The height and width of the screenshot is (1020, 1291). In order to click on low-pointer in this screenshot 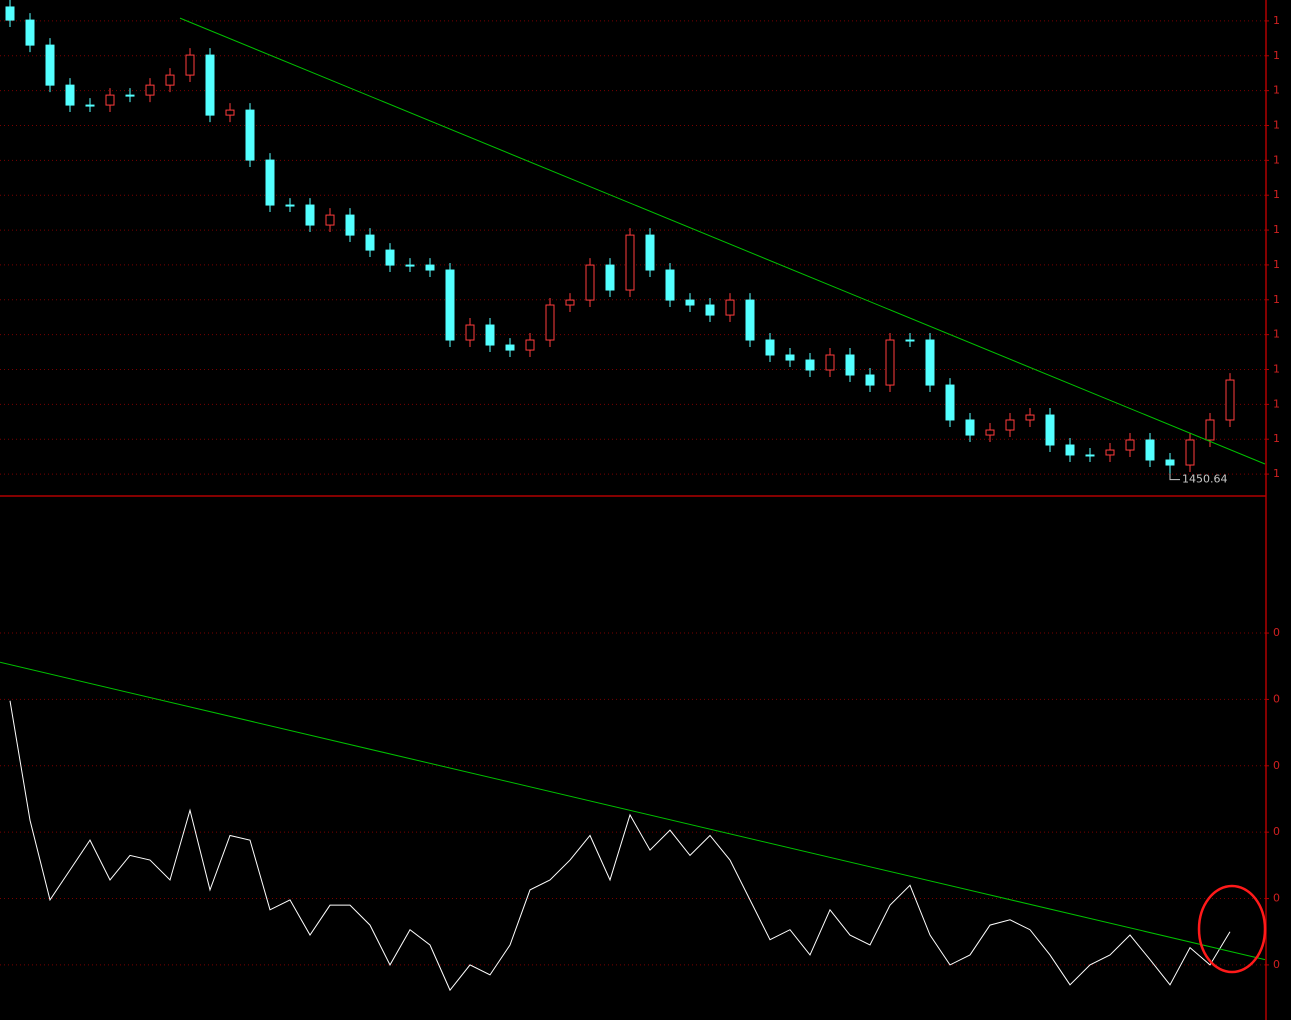, I will do `click(1174, 477)`.